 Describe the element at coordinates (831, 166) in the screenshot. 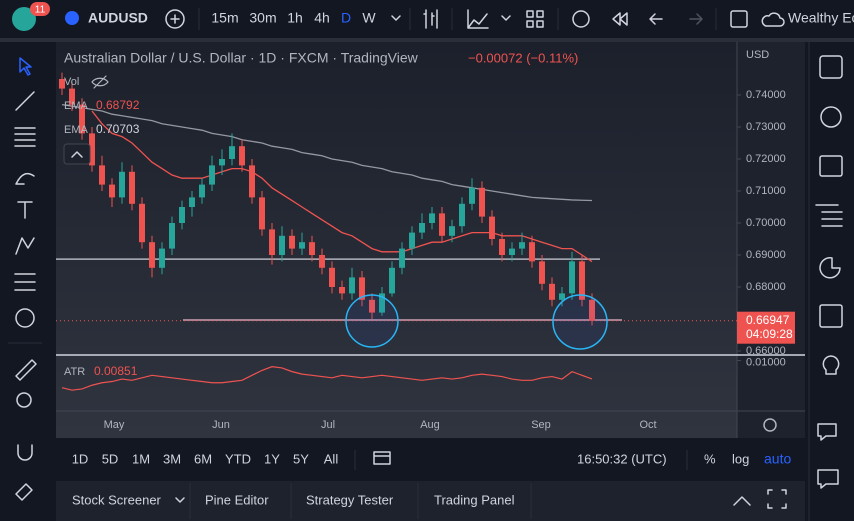

I see `news-icon` at that location.